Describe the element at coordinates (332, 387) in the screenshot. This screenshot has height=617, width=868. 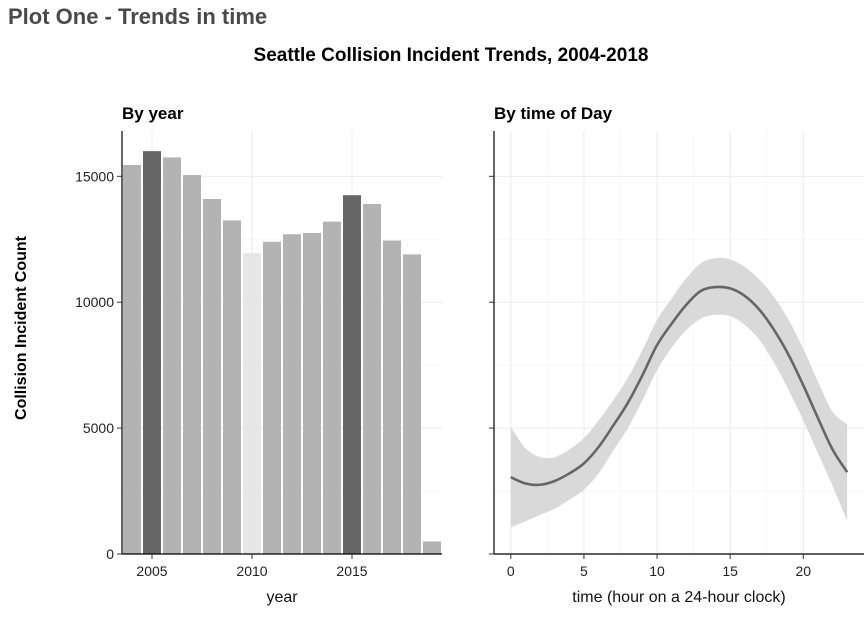
I see `bar-year-2014` at that location.